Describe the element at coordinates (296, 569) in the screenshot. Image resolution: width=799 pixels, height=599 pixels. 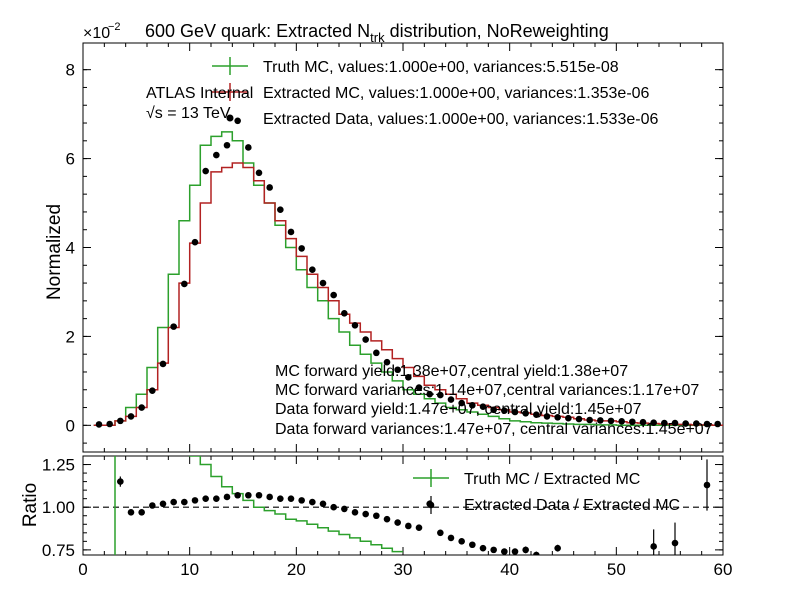
I see `ratio-xtick-label: 20` at that location.